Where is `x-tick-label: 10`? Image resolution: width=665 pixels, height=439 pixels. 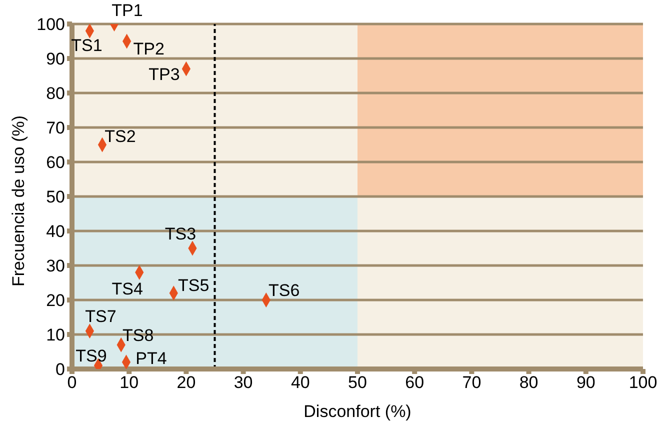 x-tick-label: 10 is located at coordinates (129, 382).